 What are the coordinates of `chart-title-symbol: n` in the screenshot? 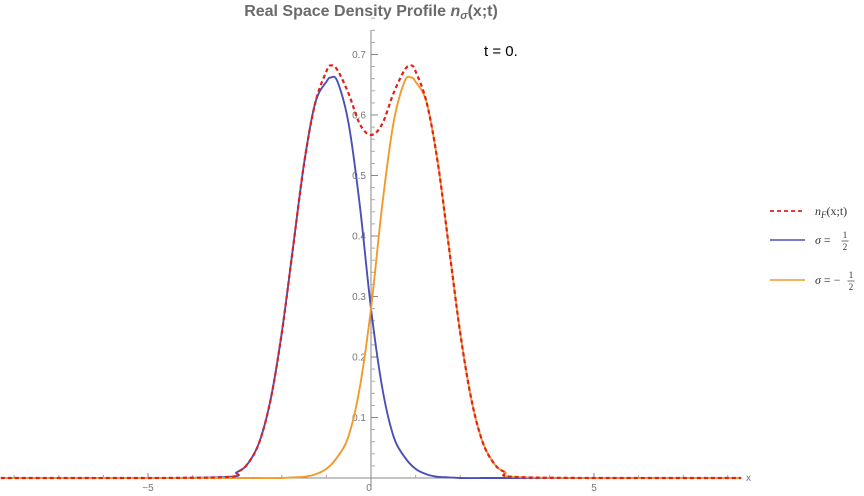 It's located at (456, 11).